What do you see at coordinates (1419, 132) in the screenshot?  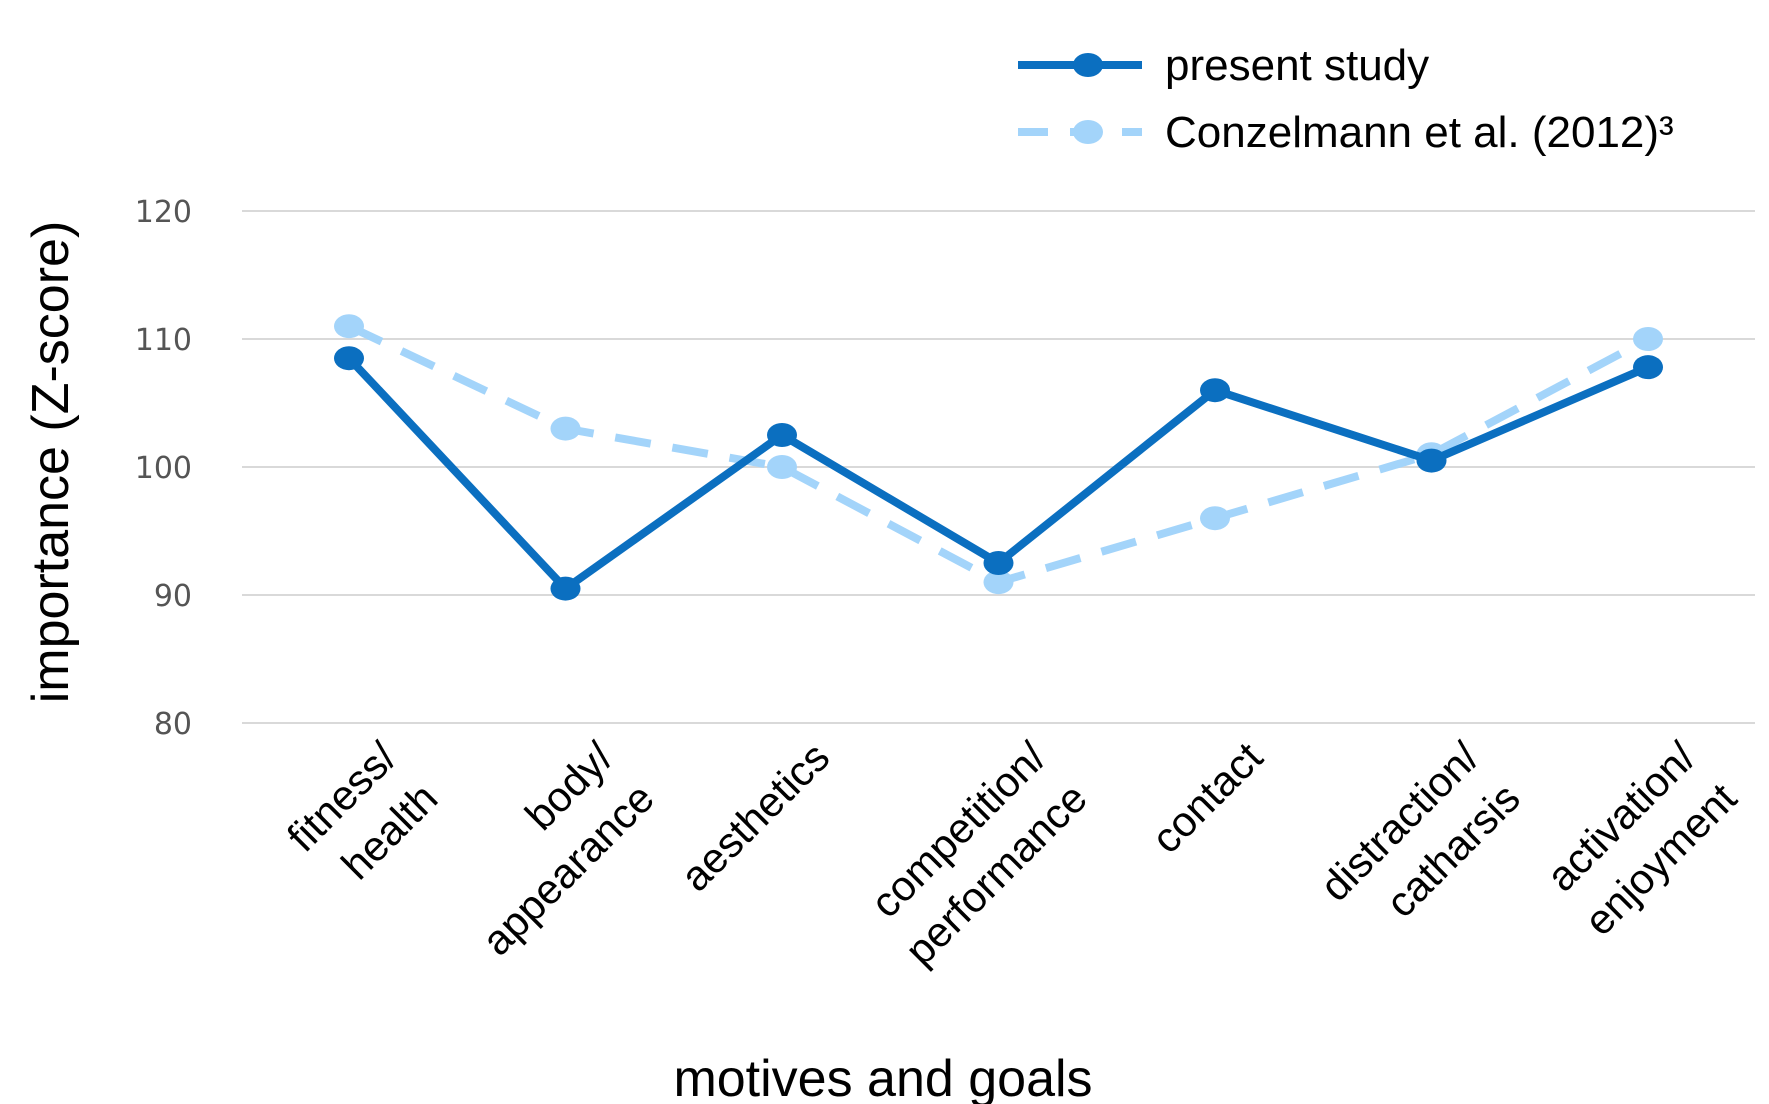 I see `legend-label: Conzelmann et al. (2012)³` at bounding box center [1419, 132].